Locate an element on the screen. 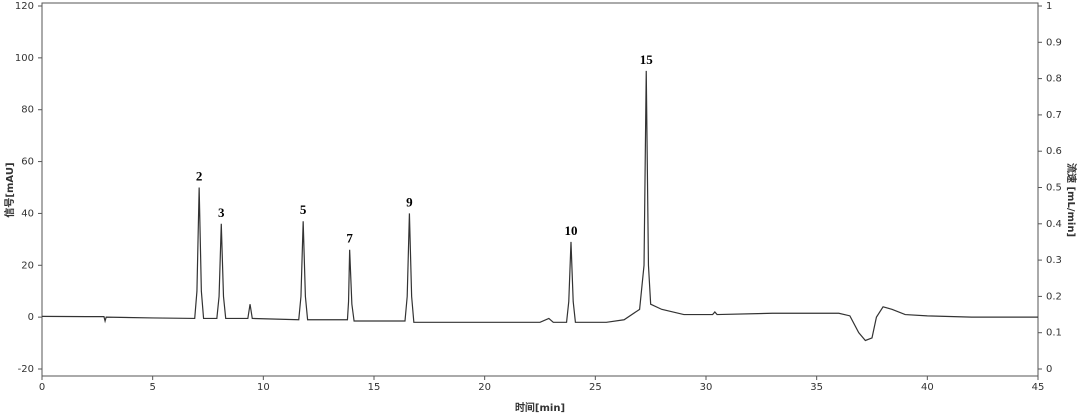 This screenshot has width=1080, height=419. y-tick-label: -20 is located at coordinates (26, 369).